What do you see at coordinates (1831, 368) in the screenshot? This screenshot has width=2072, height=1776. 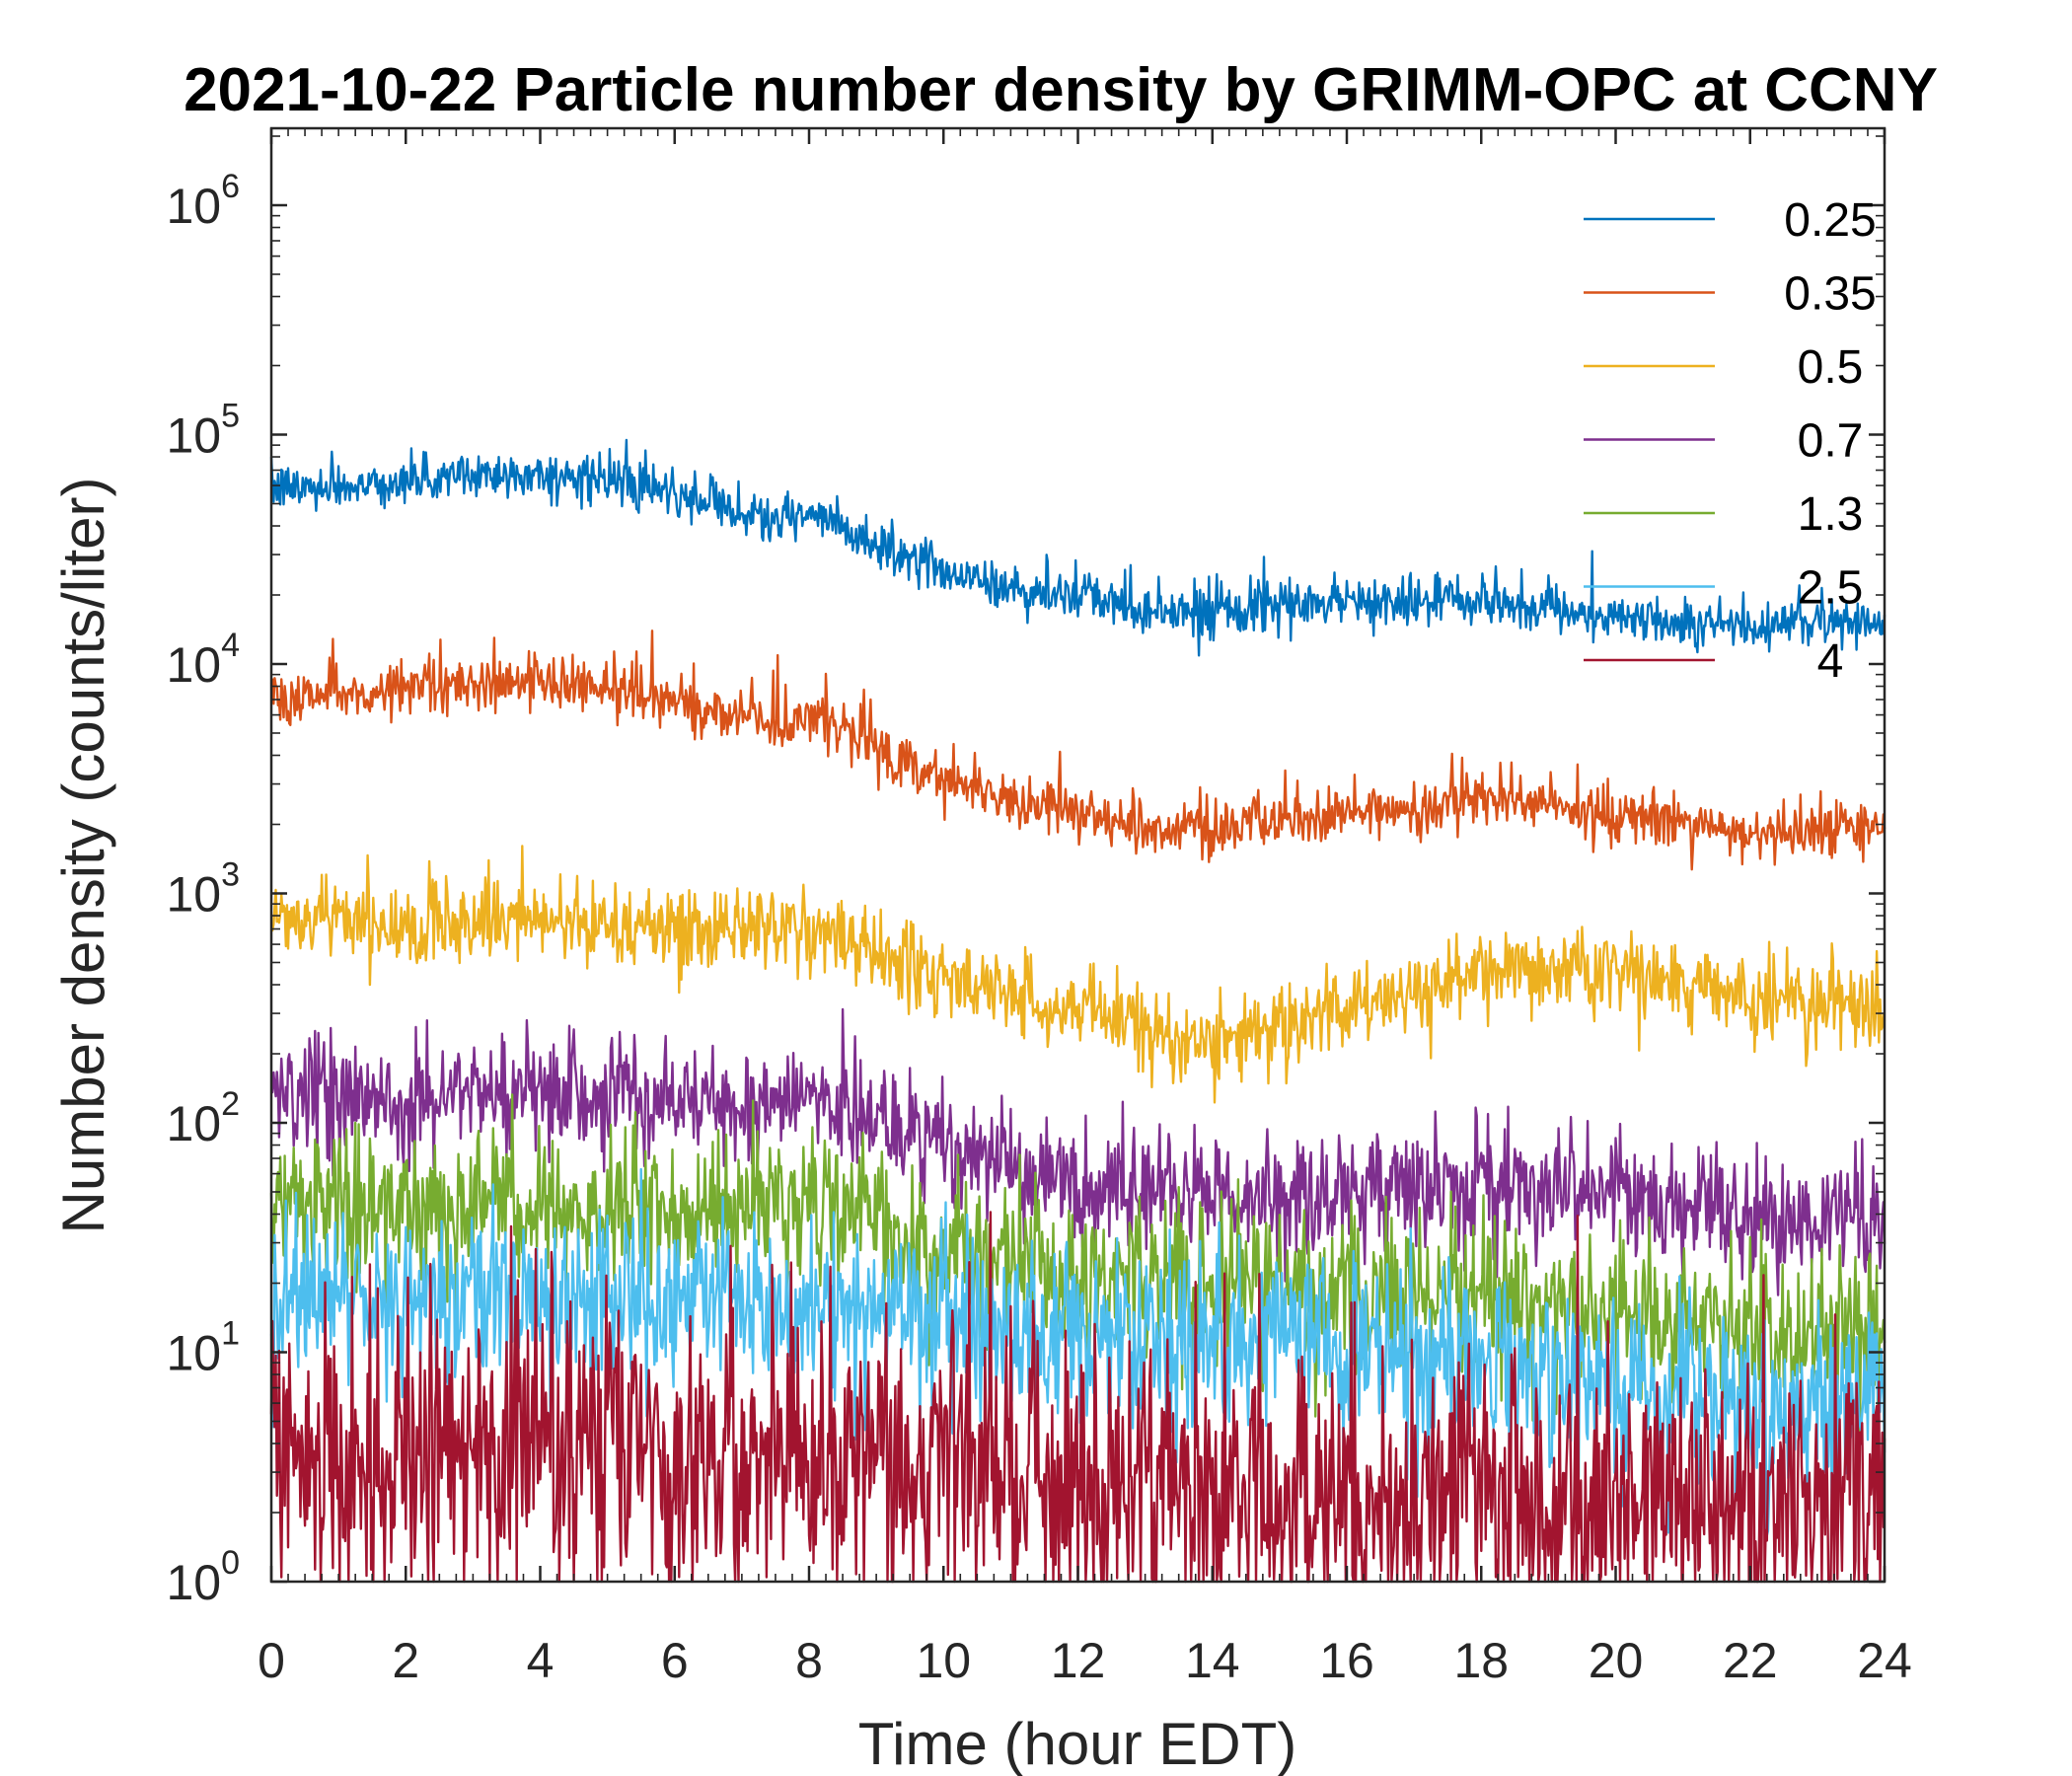 I see `legend-label: 0.5` at bounding box center [1831, 368].